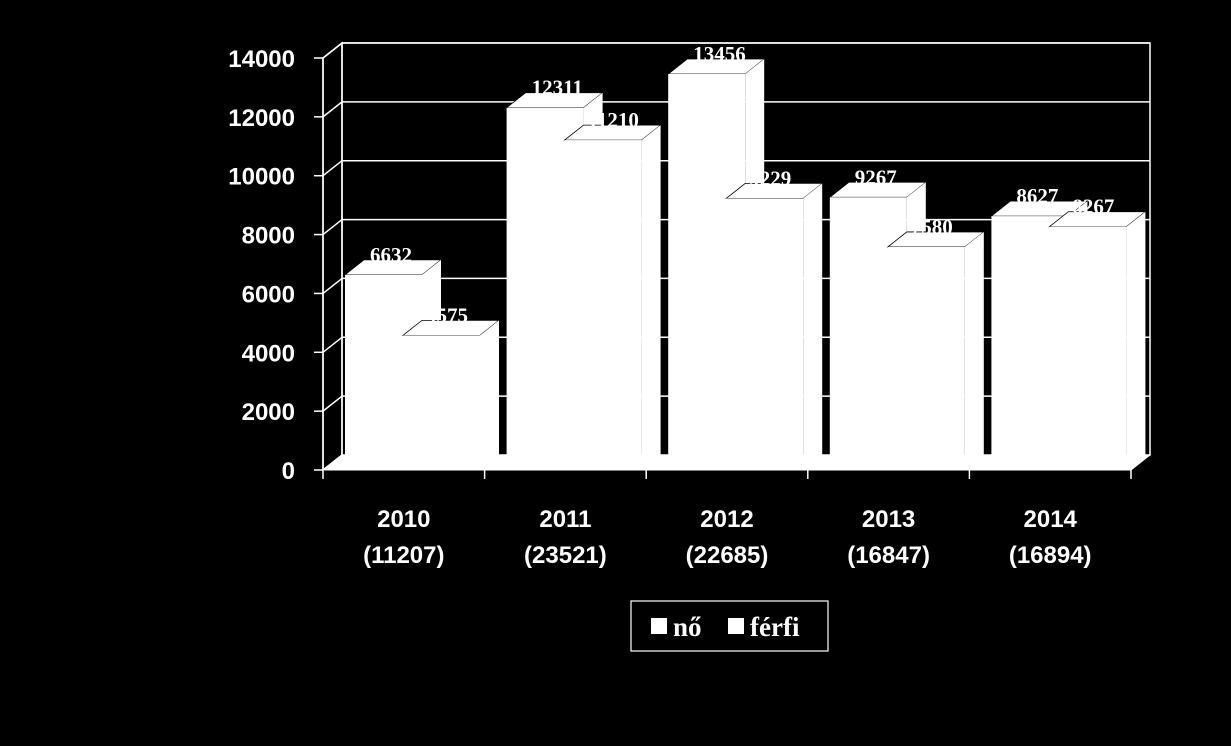 The width and height of the screenshot is (1231, 746). I want to click on data-label: 8267, so click(1093, 207).